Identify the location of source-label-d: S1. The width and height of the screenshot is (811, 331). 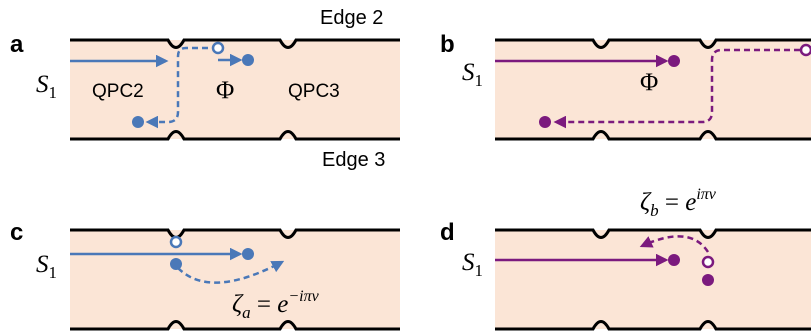
(472, 264).